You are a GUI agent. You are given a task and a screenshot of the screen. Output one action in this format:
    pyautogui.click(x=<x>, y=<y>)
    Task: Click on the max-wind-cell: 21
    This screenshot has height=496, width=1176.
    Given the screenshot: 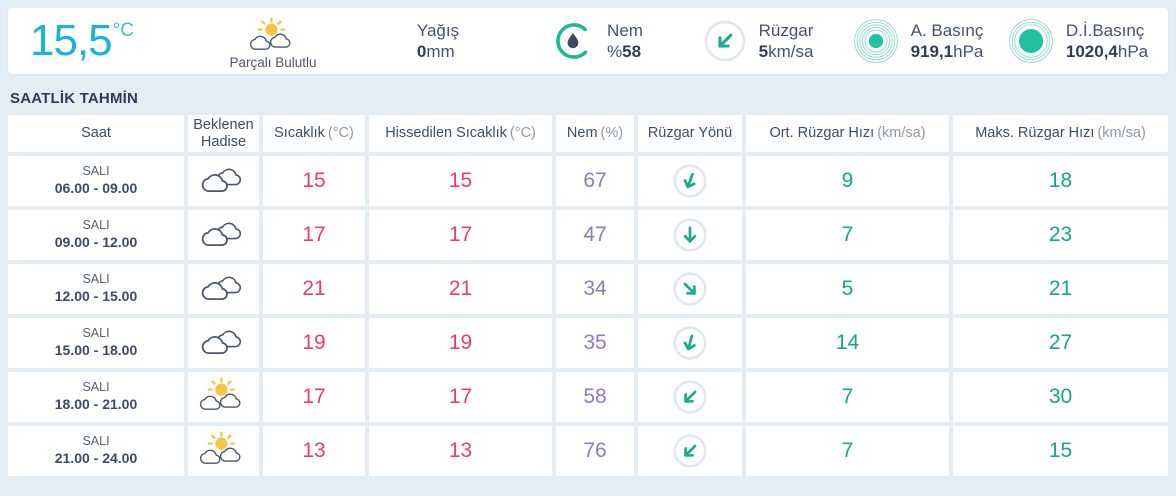 What is the action you would take?
    pyautogui.click(x=1060, y=289)
    